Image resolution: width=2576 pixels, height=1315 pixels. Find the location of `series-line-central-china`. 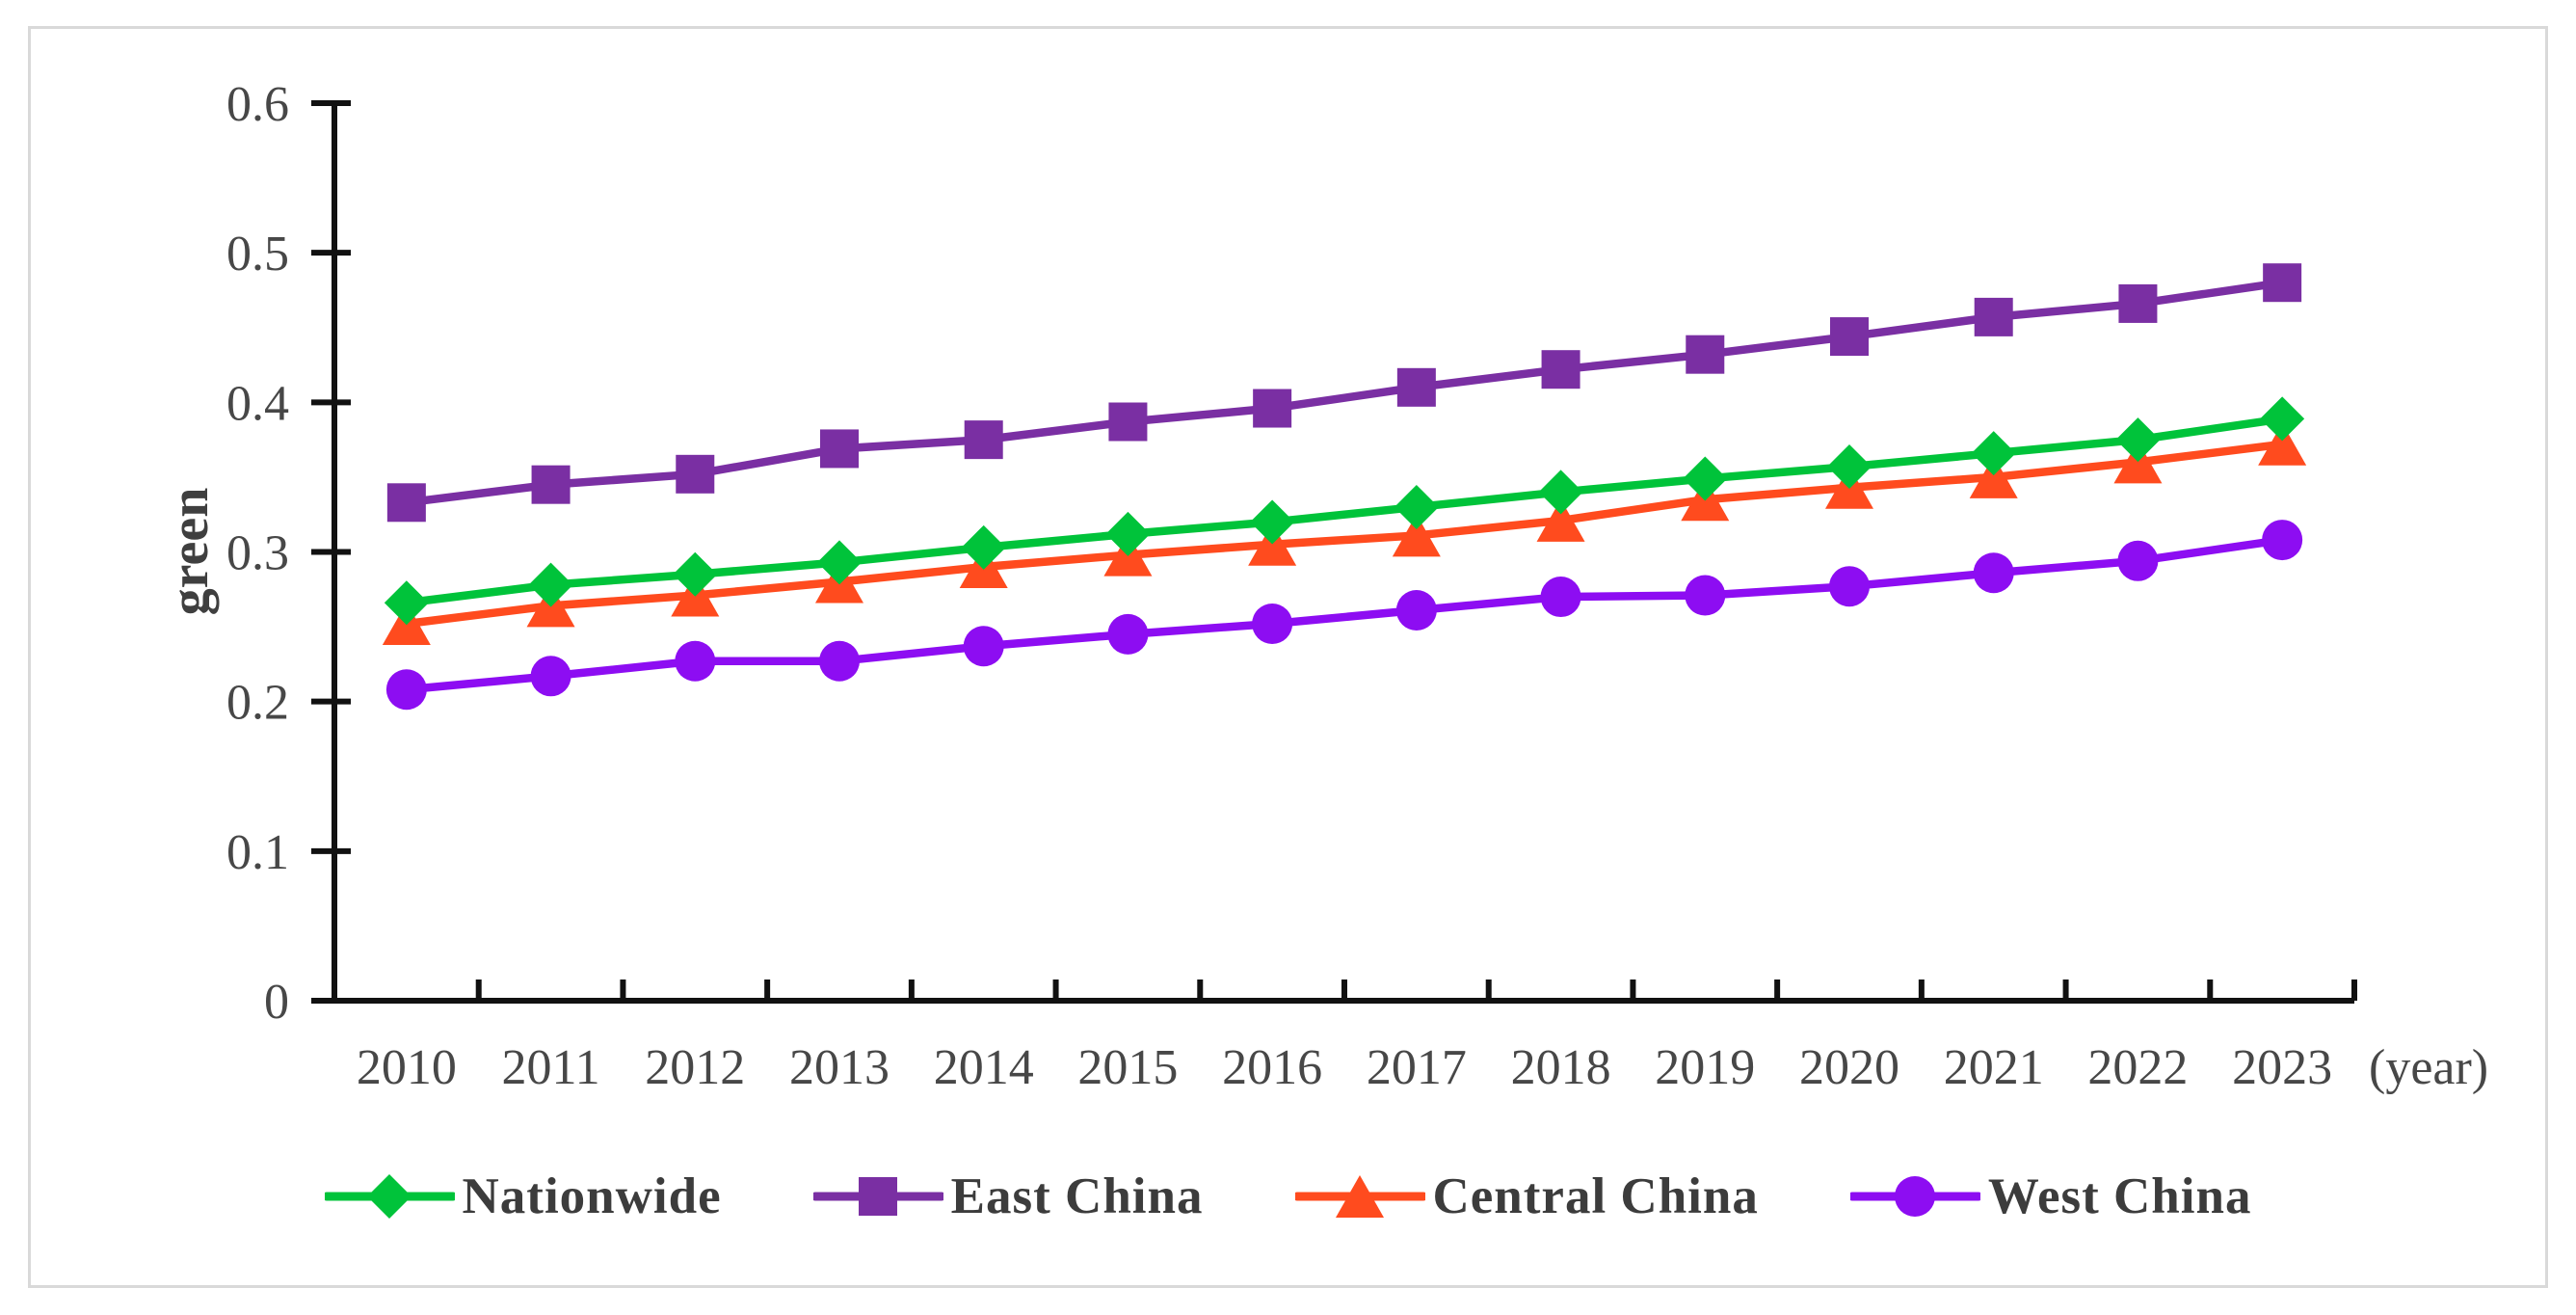

series-line-central-china is located at coordinates (1344, 534).